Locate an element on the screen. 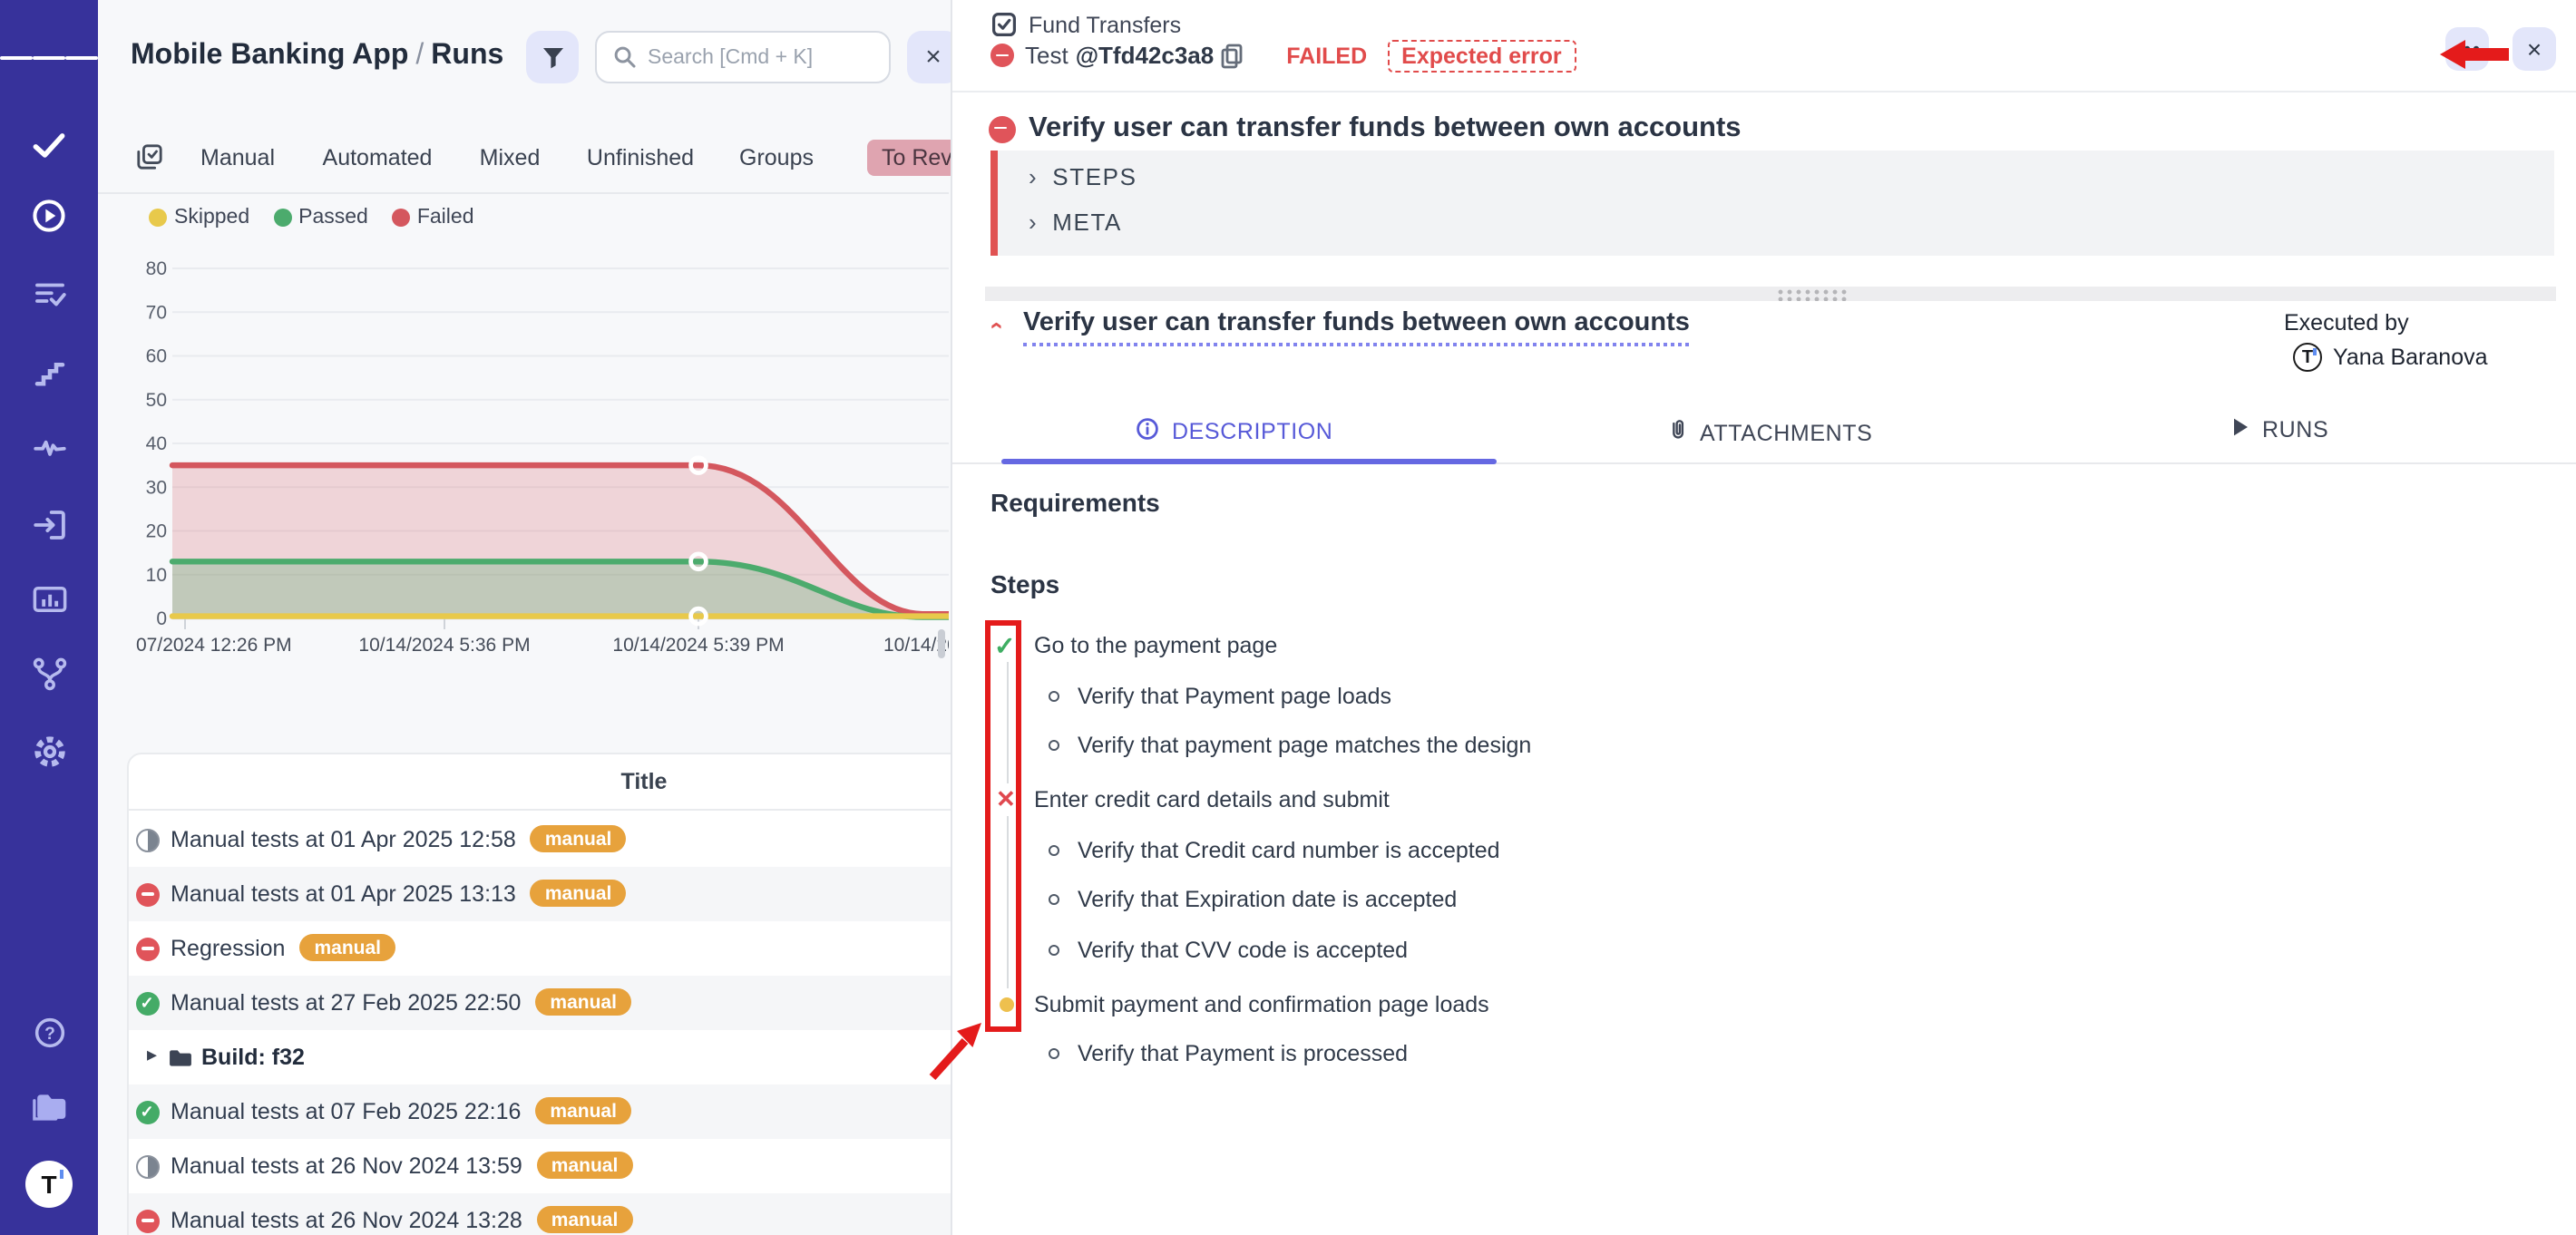 This screenshot has height=1235, width=2576. close-detail-button: × is located at coordinates (2534, 49).